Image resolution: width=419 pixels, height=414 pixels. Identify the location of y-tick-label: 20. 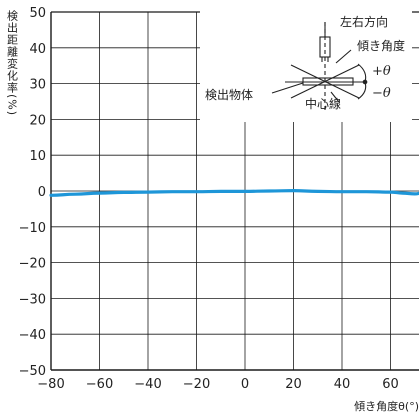
(37, 120).